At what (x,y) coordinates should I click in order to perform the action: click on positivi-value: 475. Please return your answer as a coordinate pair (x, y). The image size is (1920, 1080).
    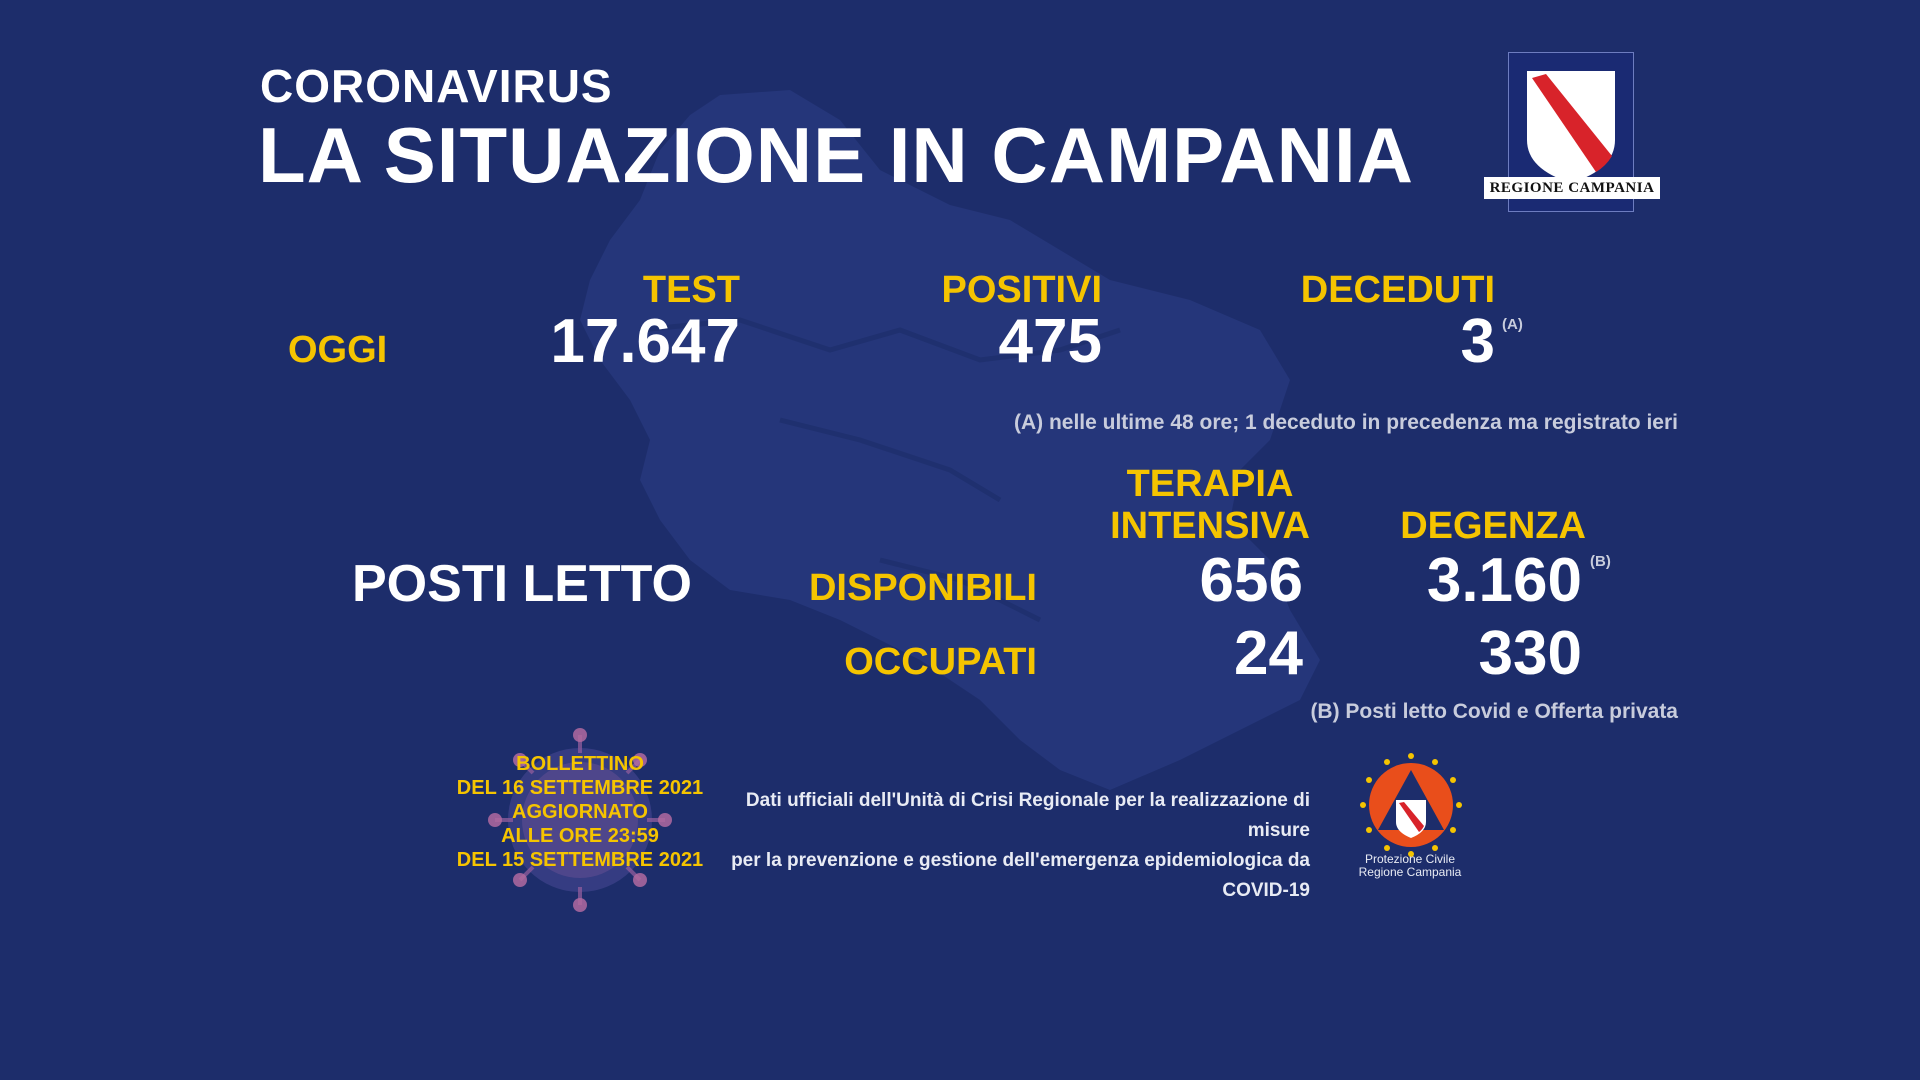
    Looking at the image, I should click on (1050, 341).